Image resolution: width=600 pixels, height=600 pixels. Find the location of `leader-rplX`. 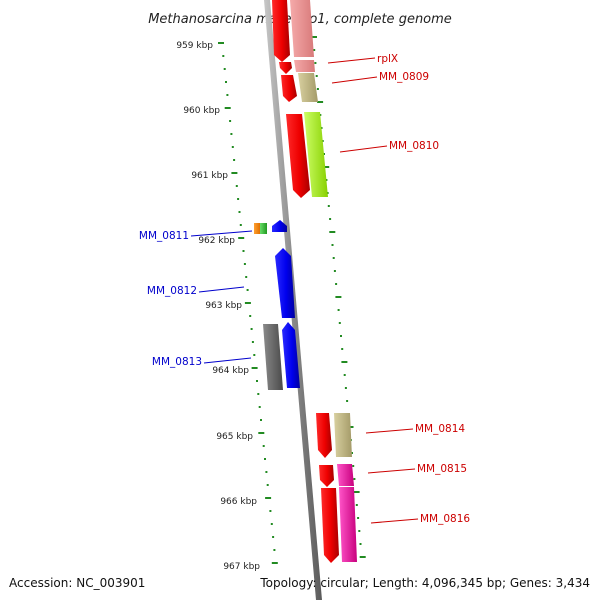

leader-rplX is located at coordinates (351, 60).